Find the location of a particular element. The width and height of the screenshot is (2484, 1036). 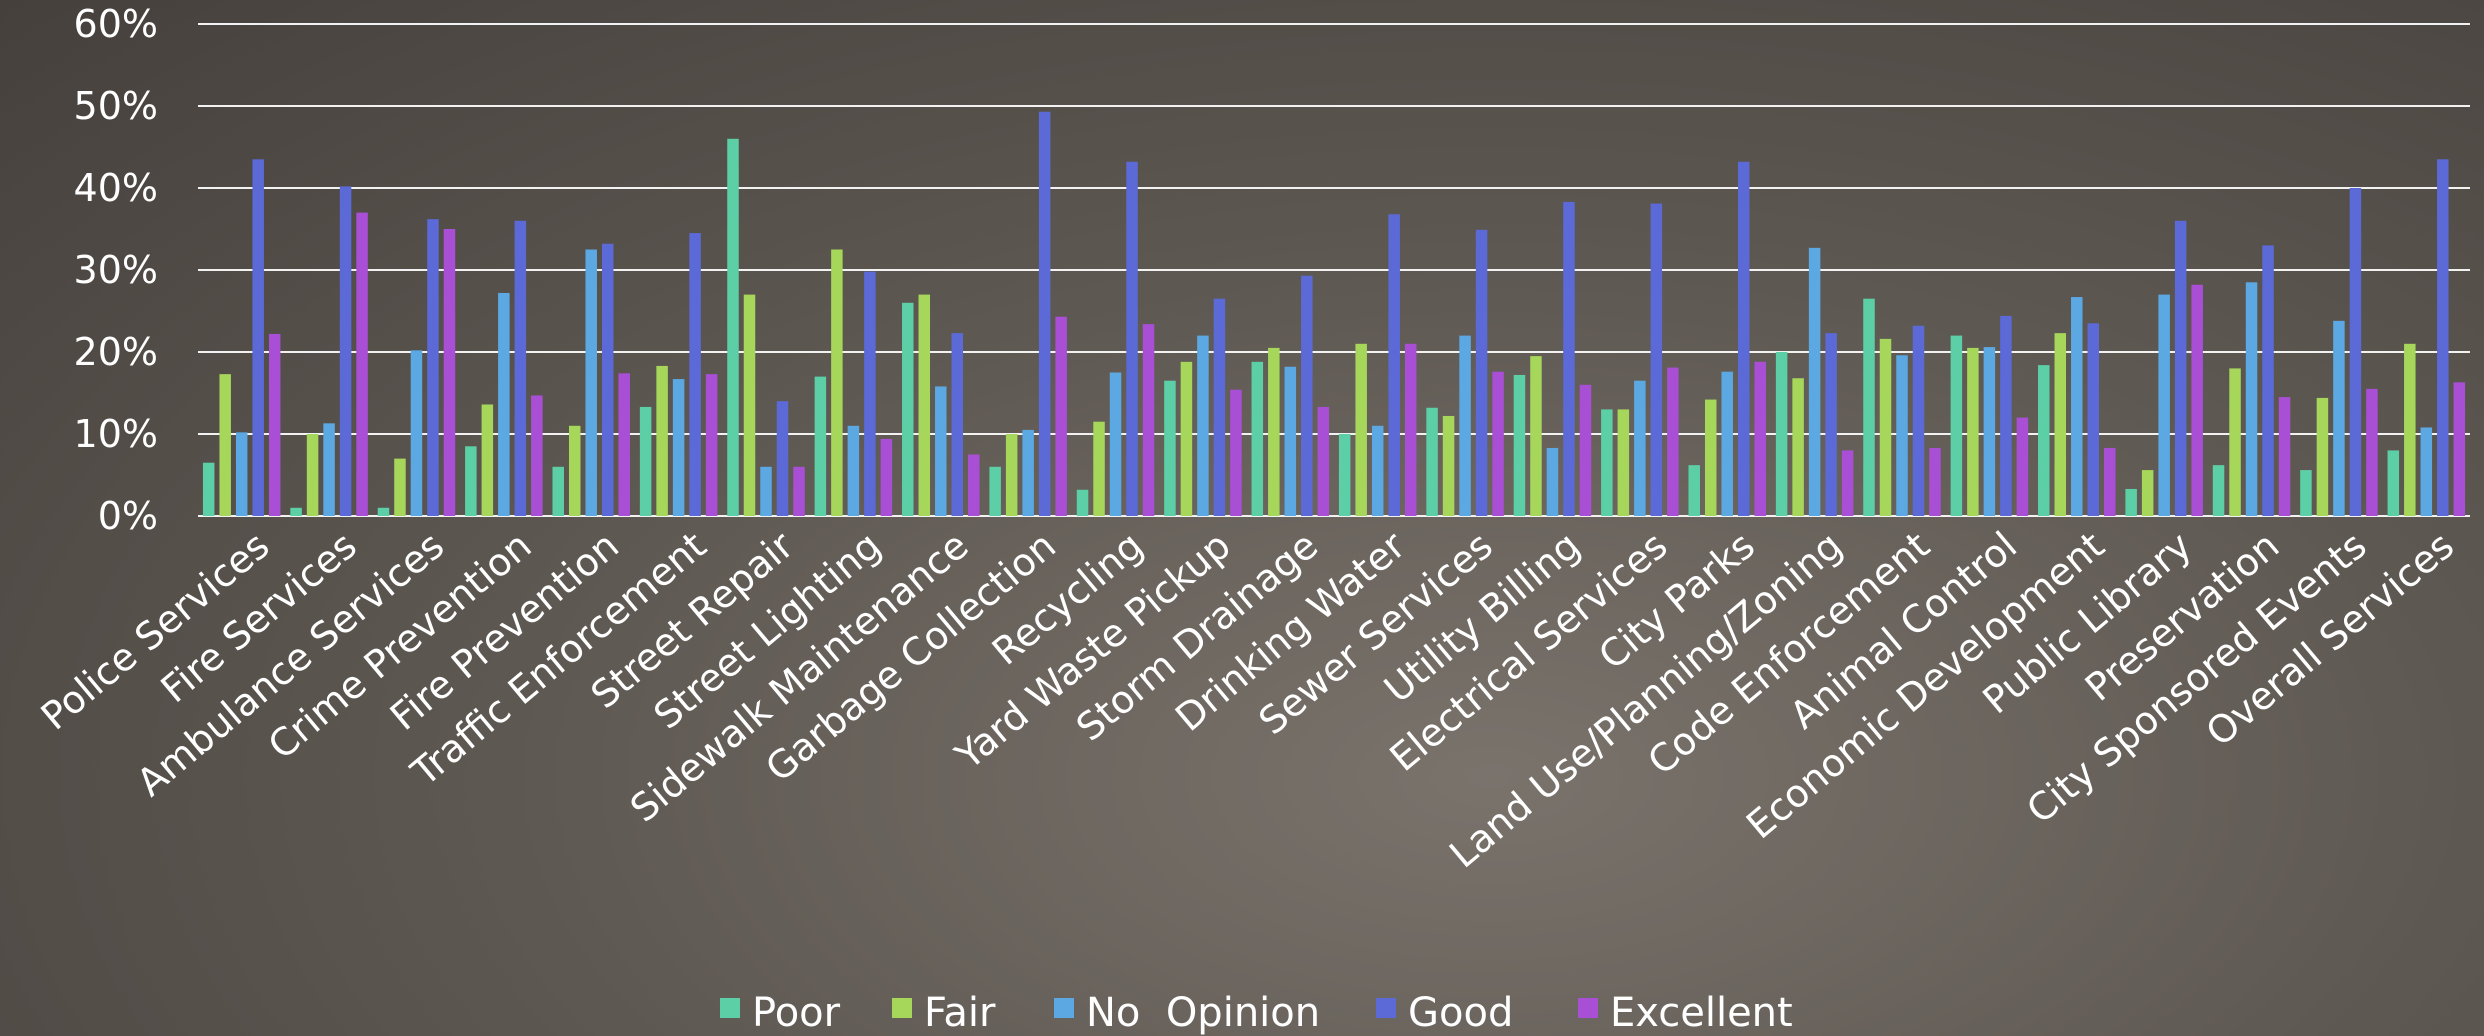

y-tick-label: 40% is located at coordinates (116, 188).